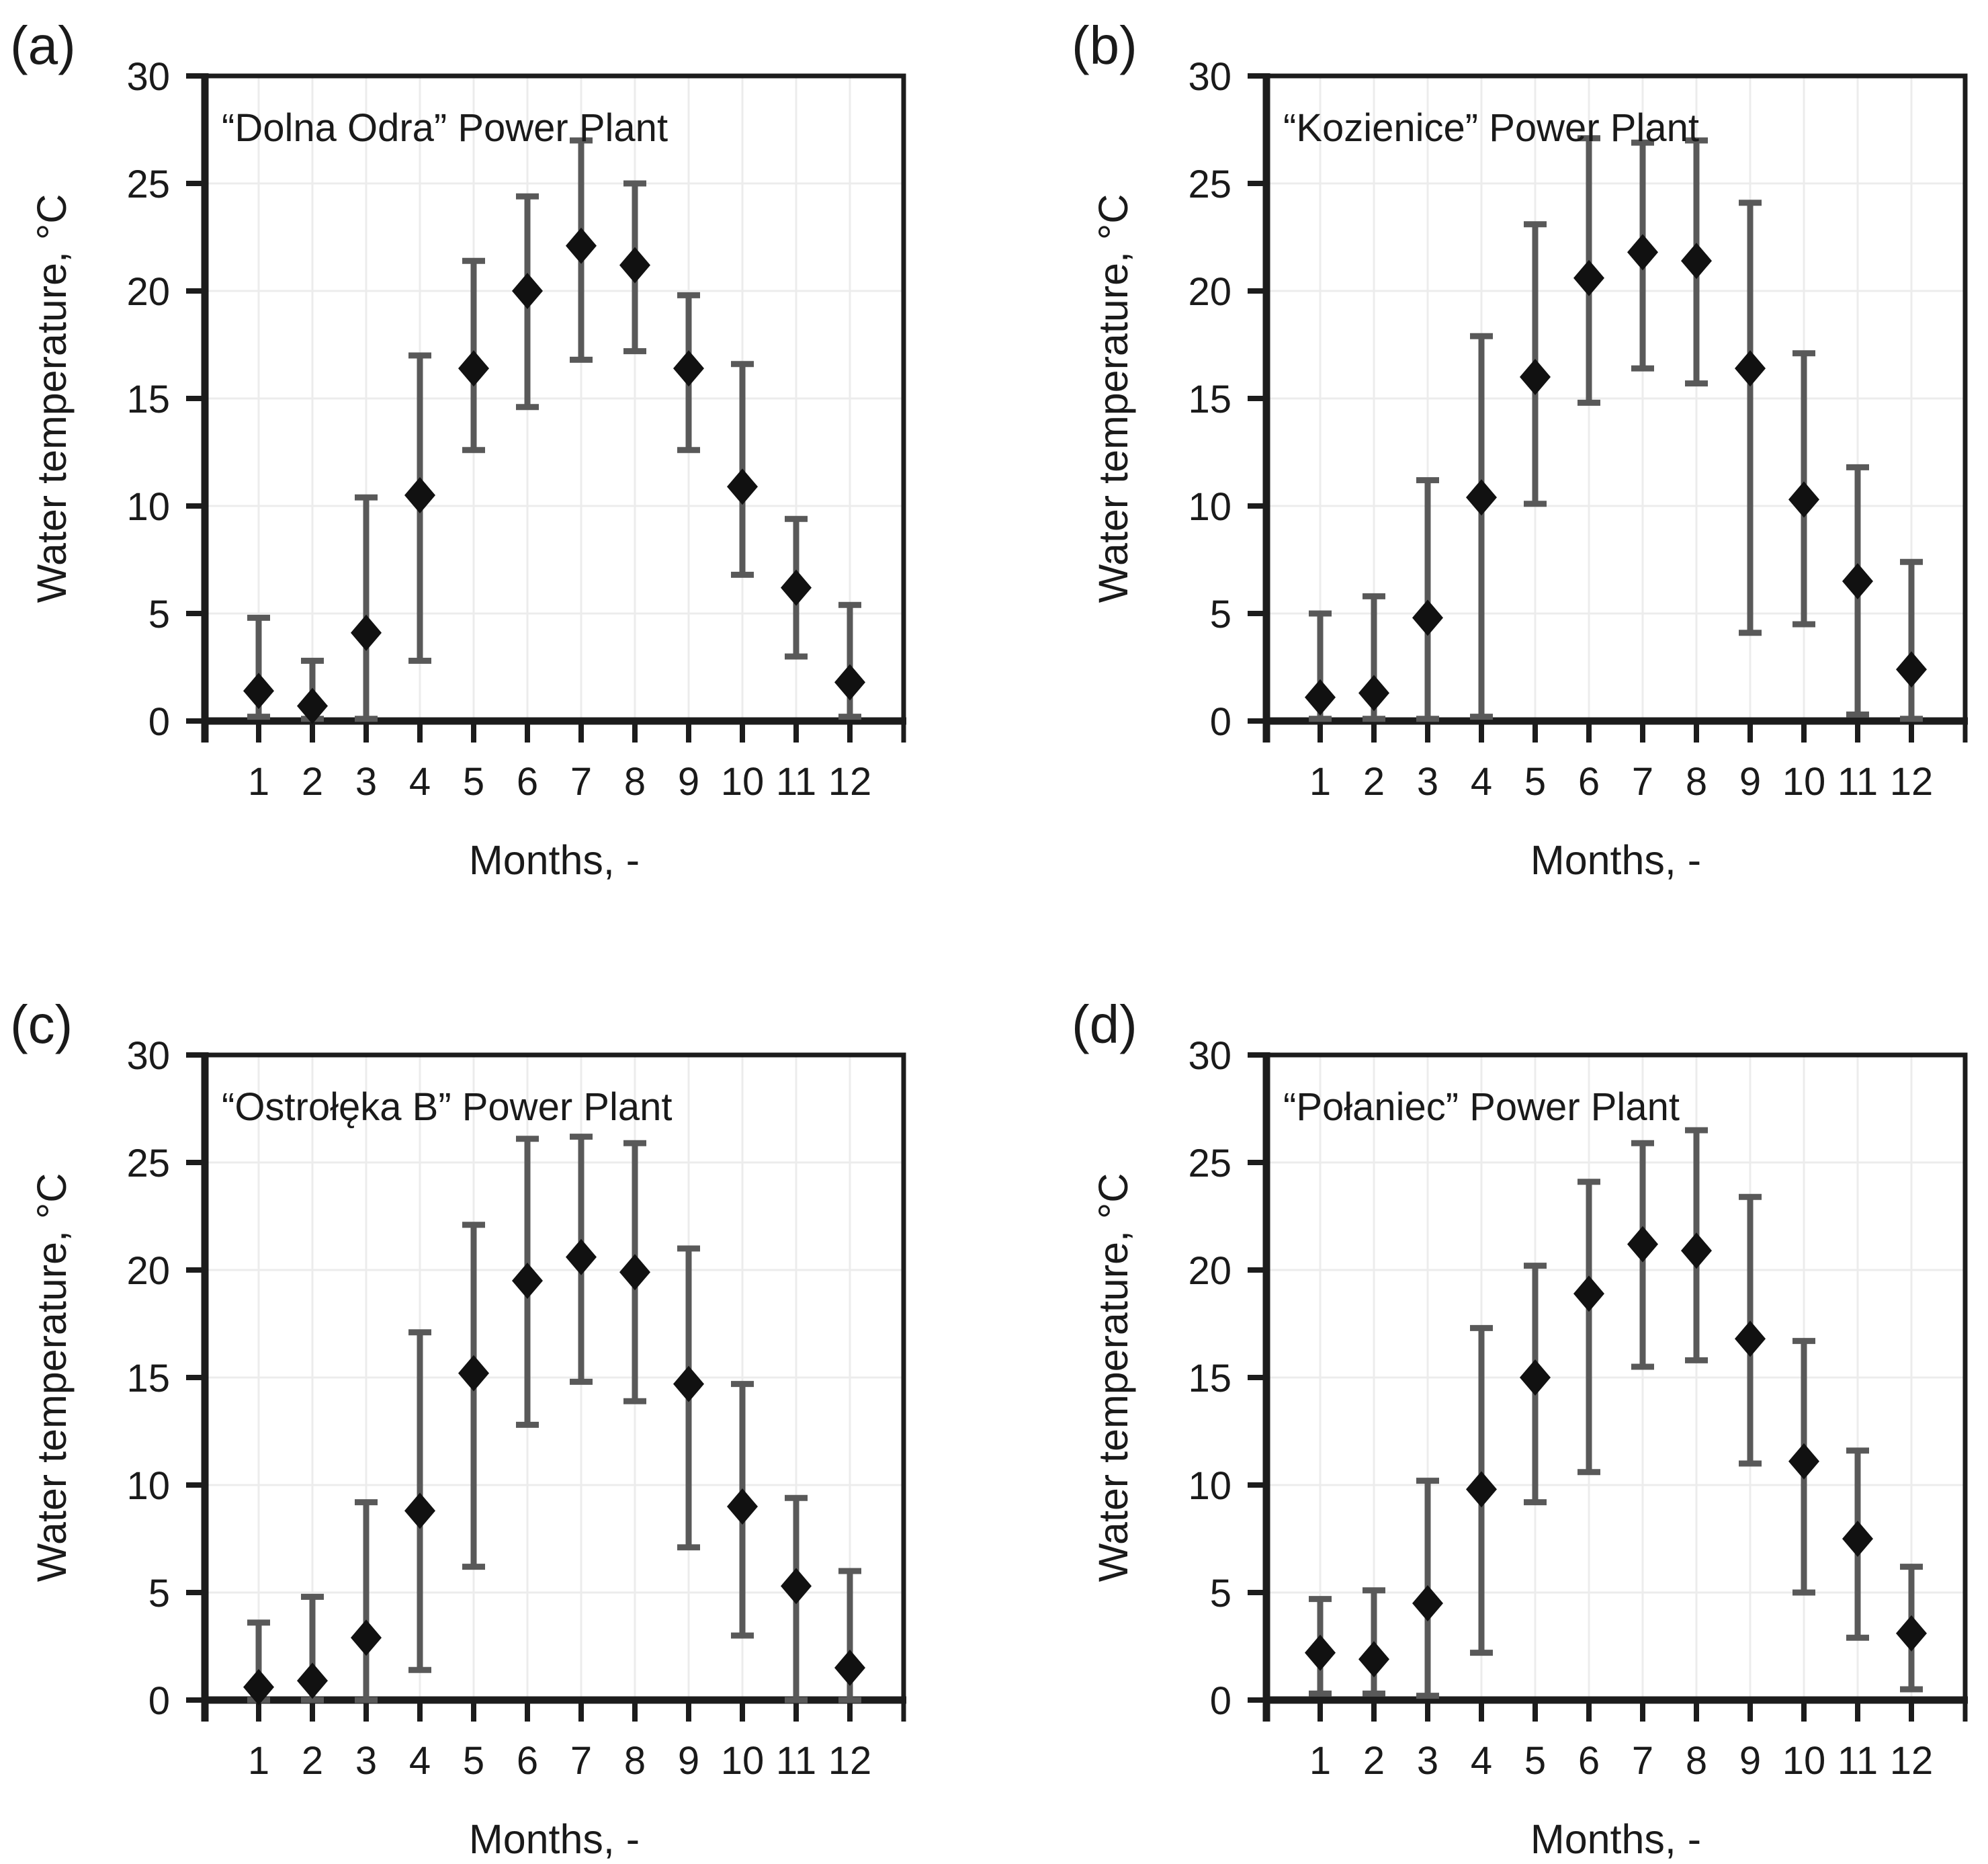  What do you see at coordinates (148, 1486) in the screenshot?
I see `y-tick-label: 10` at bounding box center [148, 1486].